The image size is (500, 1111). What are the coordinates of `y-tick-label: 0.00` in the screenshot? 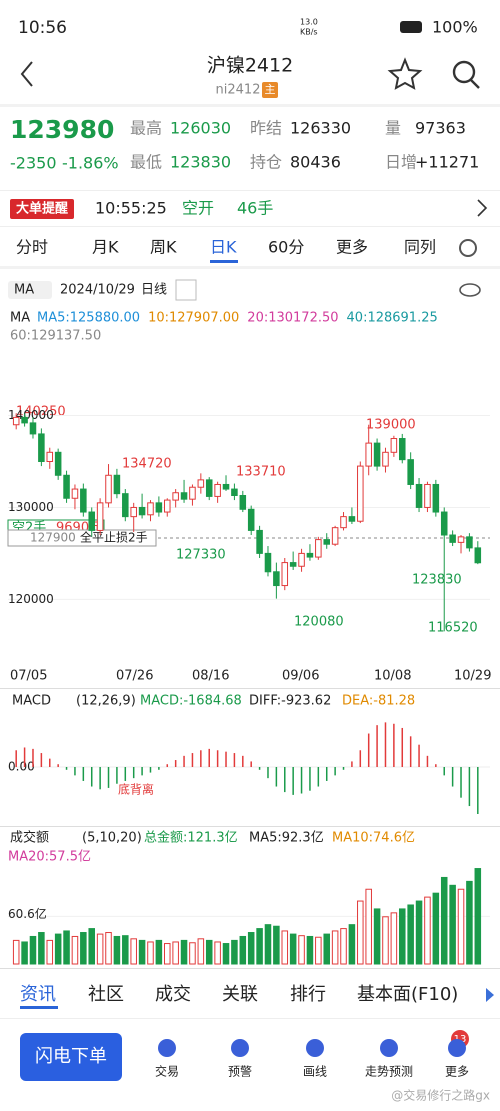 It's located at (21, 767).